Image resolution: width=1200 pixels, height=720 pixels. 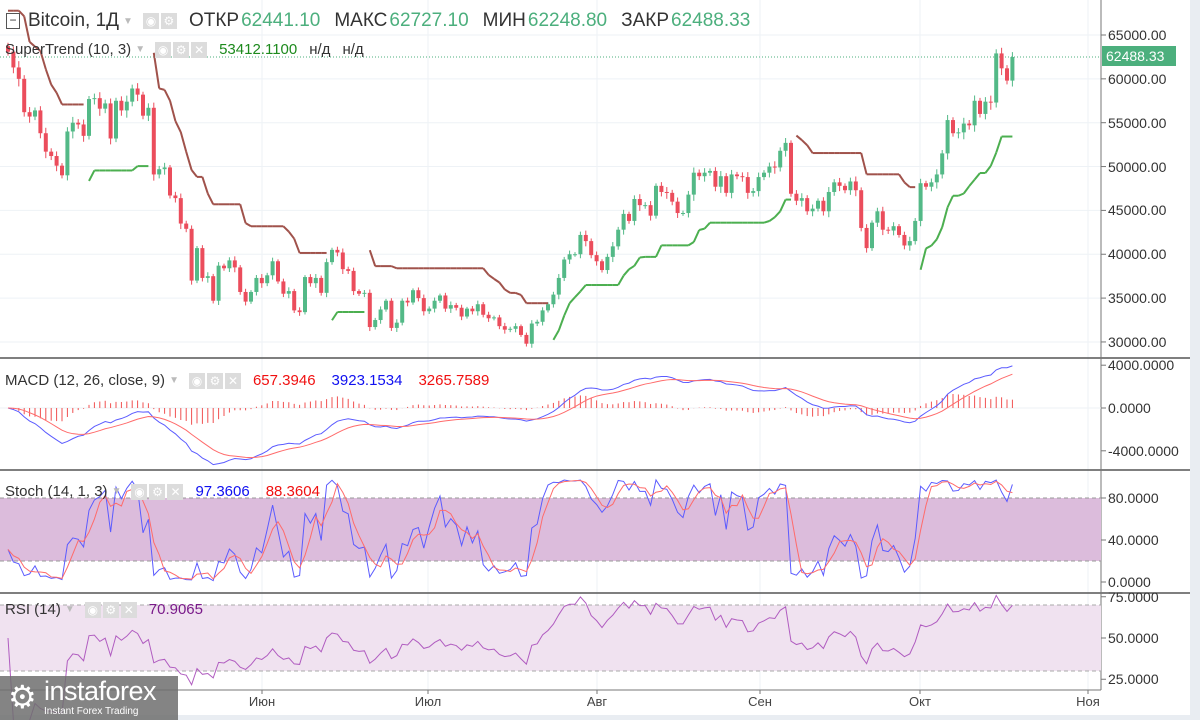 I want to click on price-axis-label: 45000.00, so click(x=1137, y=210).